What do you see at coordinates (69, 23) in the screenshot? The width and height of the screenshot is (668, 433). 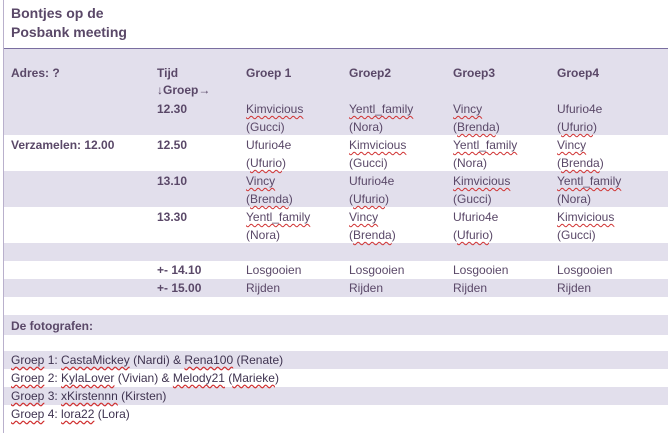 I see `page-title: Bontjes op de Posbank meeting` at bounding box center [69, 23].